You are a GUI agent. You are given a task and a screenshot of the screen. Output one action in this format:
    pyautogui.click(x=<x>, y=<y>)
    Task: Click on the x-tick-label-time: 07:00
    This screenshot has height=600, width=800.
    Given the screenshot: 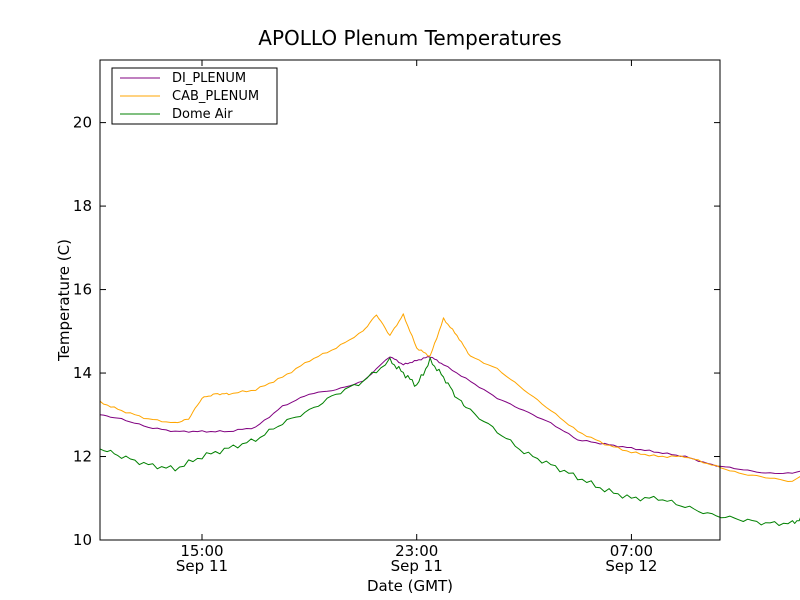 What is the action you would take?
    pyautogui.click(x=631, y=551)
    